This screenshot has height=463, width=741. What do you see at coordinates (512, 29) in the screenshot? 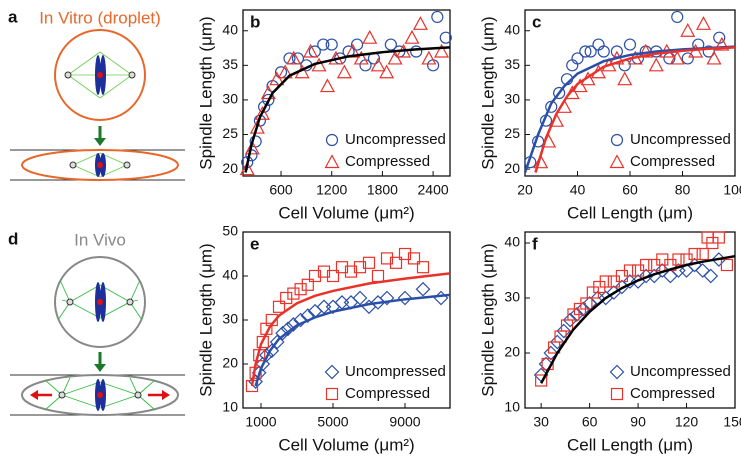
I see `y-tick-label: 40` at bounding box center [512, 29].